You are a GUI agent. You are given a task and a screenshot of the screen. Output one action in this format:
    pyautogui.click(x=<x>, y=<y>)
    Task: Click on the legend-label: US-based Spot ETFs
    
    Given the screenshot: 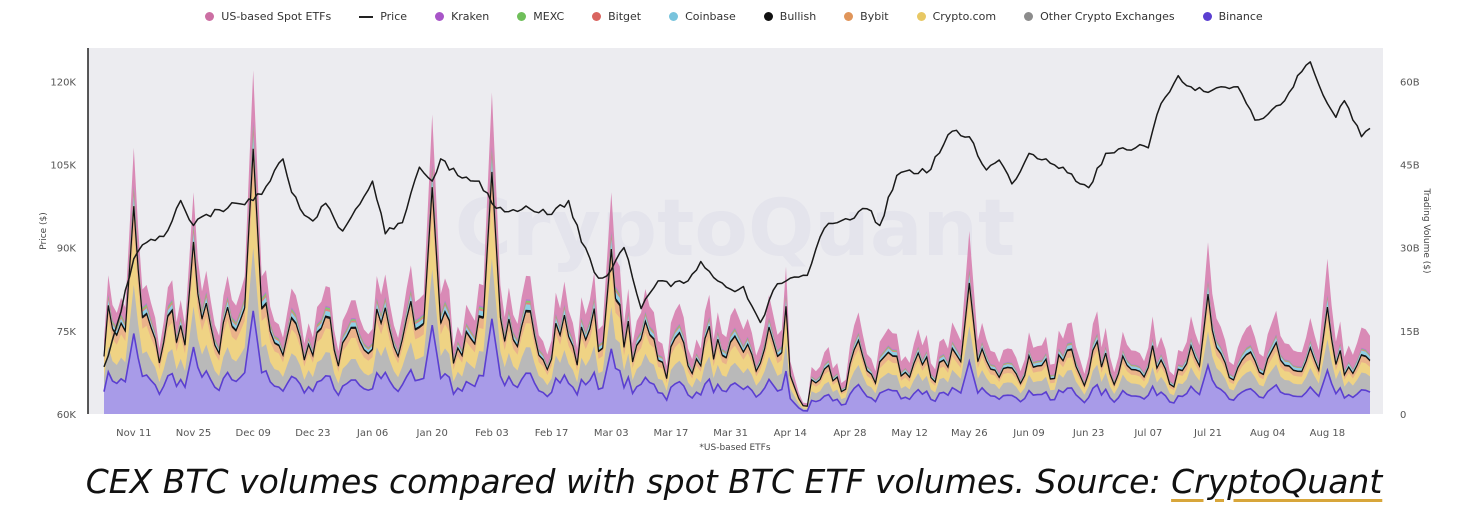 What is the action you would take?
    pyautogui.click(x=276, y=16)
    